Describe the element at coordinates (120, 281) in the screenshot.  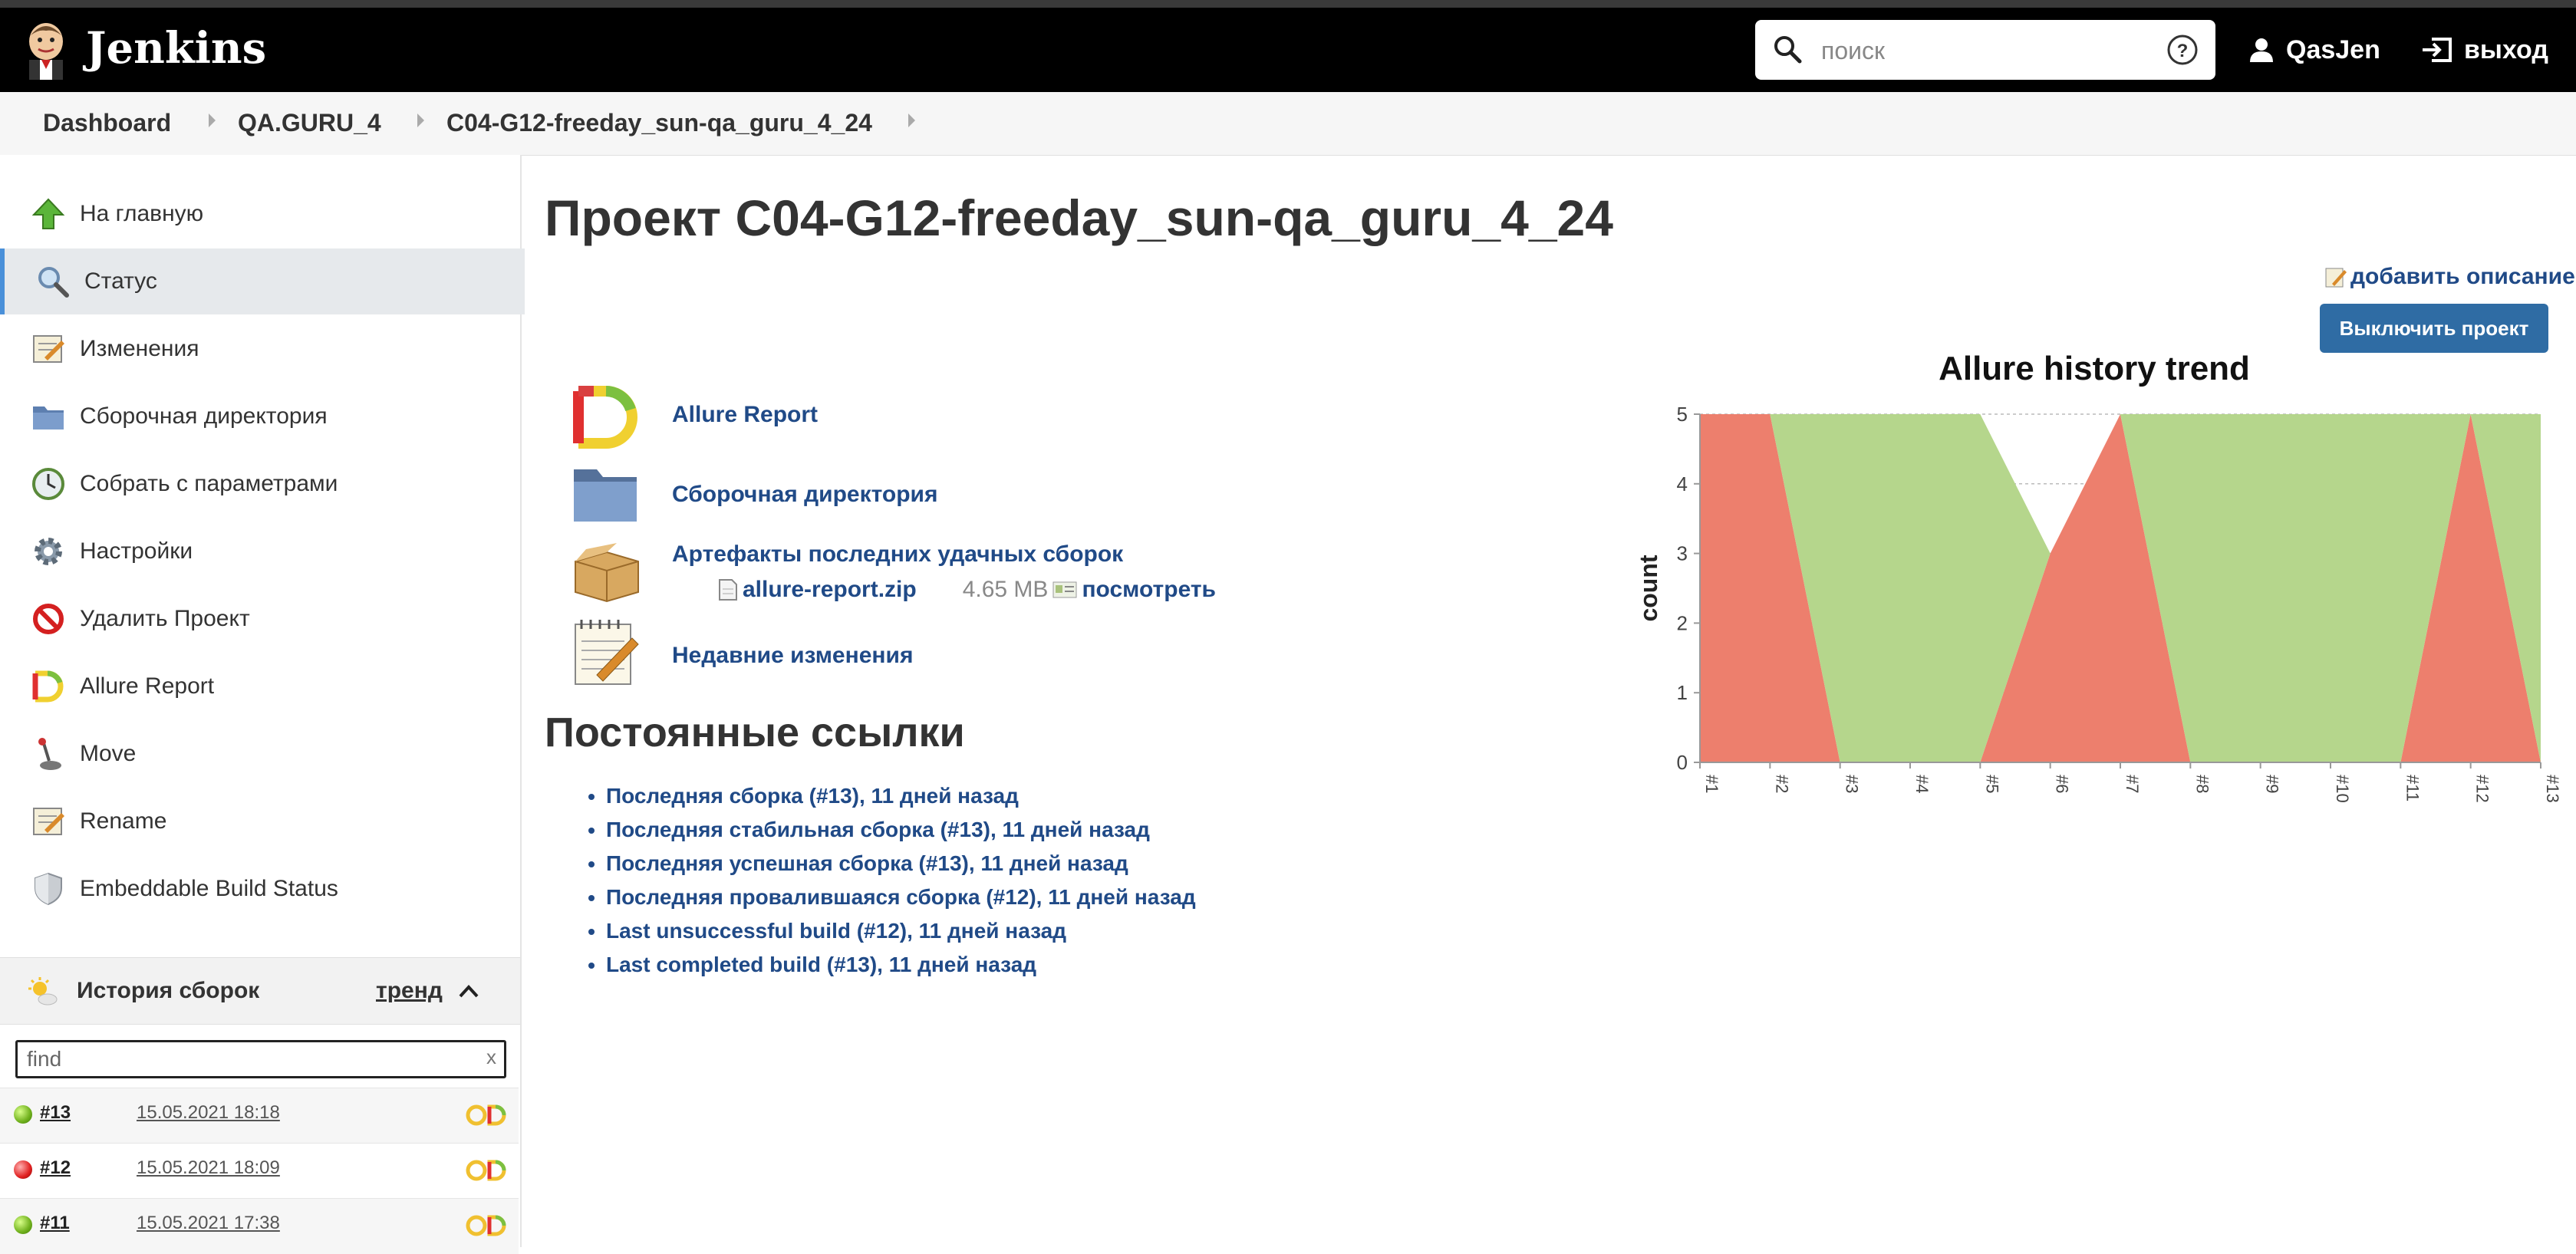
I see `sidebar-item-label: Статус` at that location.